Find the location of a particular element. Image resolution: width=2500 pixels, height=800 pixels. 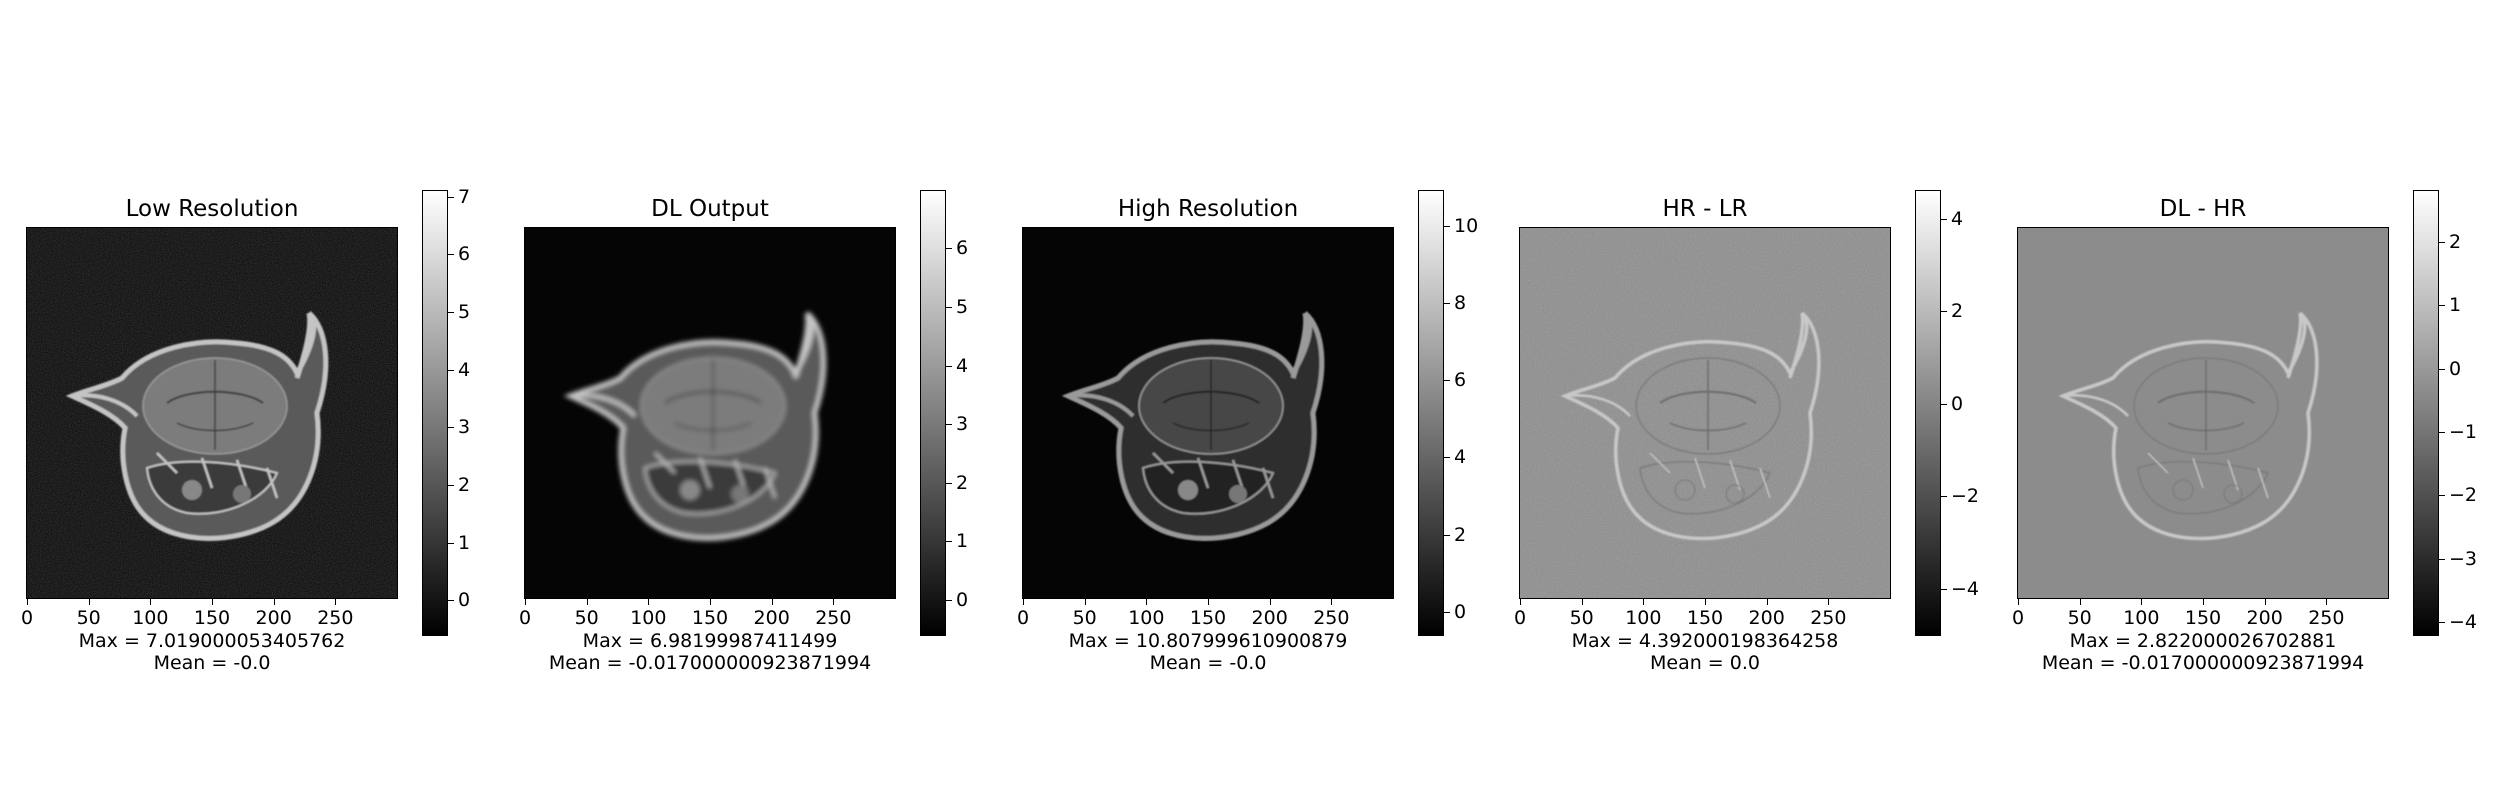

colorbar-tick-label: −3 is located at coordinates (2463, 559).